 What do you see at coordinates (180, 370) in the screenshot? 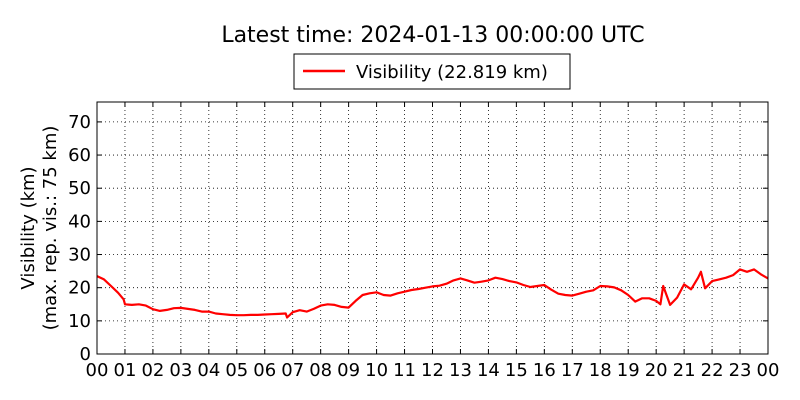
I see `x-tick-label: 03` at bounding box center [180, 370].